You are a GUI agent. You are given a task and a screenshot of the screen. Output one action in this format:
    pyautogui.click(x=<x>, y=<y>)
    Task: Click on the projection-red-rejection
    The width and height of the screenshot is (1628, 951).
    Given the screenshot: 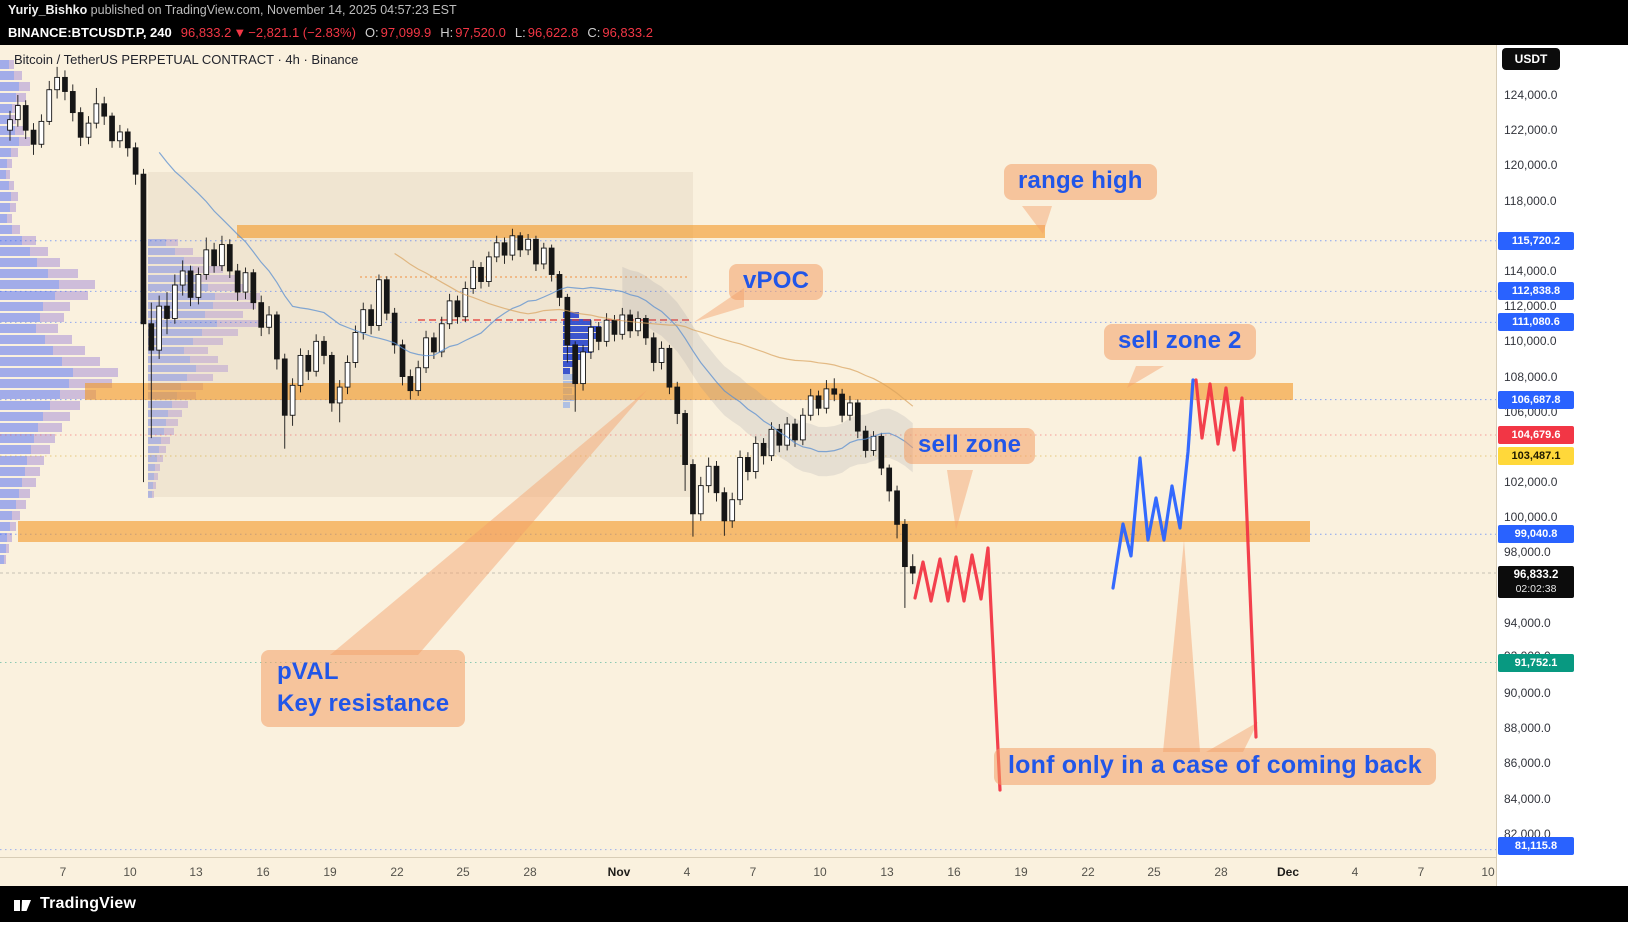 What is the action you would take?
    pyautogui.click(x=1226, y=558)
    